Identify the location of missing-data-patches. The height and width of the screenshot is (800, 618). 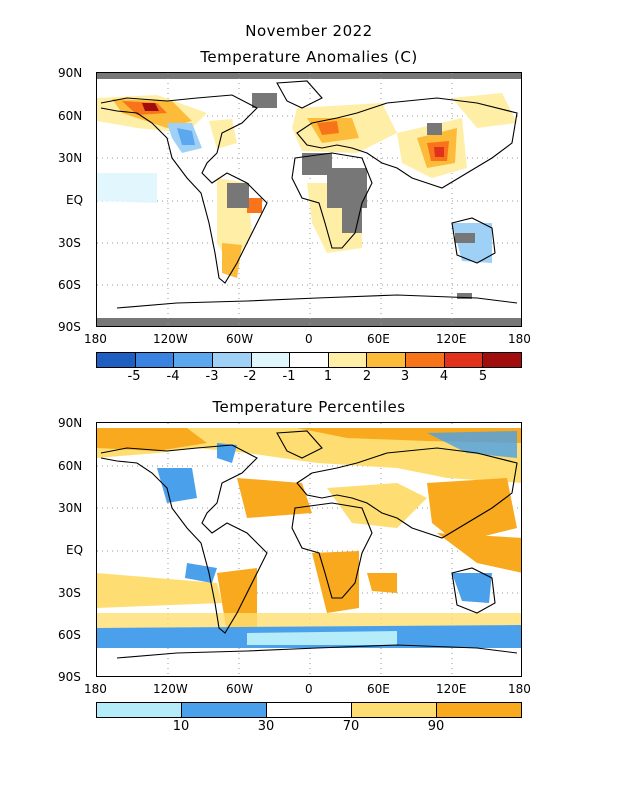
(351, 196).